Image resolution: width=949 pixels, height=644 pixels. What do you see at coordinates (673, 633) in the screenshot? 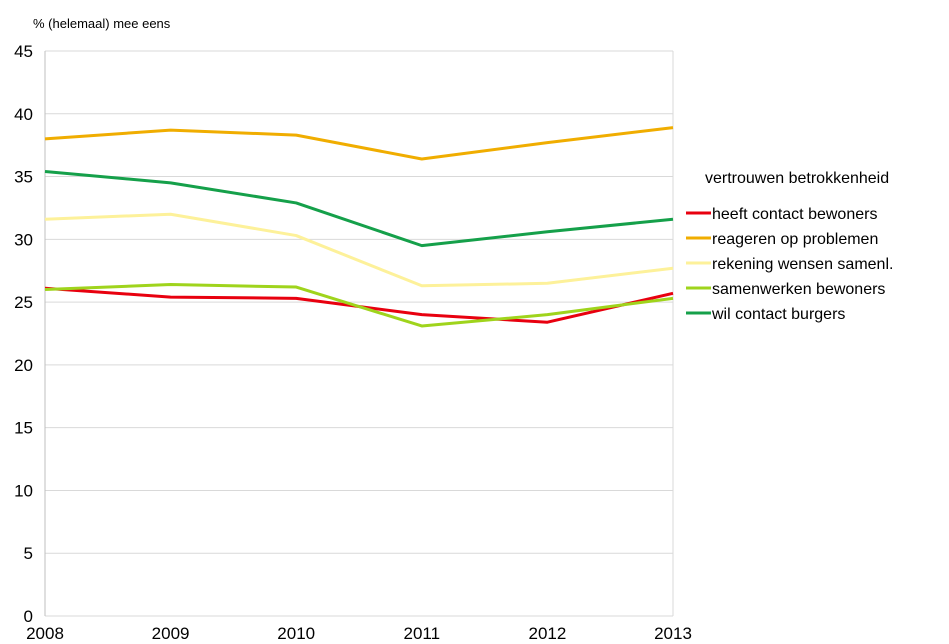
I see `x-tick-label: 2013` at bounding box center [673, 633].